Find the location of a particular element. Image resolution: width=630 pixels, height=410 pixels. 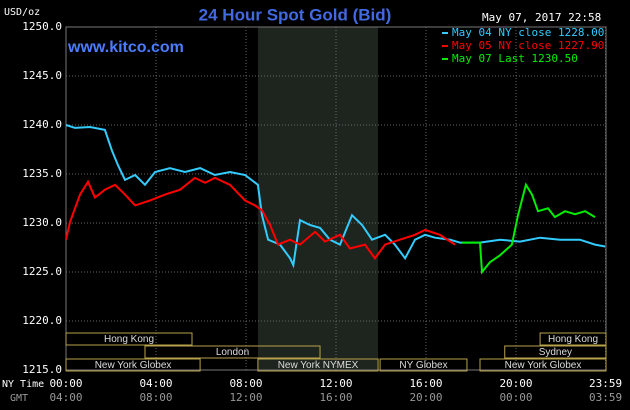

gmt-tick-label: 03:59 is located at coordinates (605, 397).